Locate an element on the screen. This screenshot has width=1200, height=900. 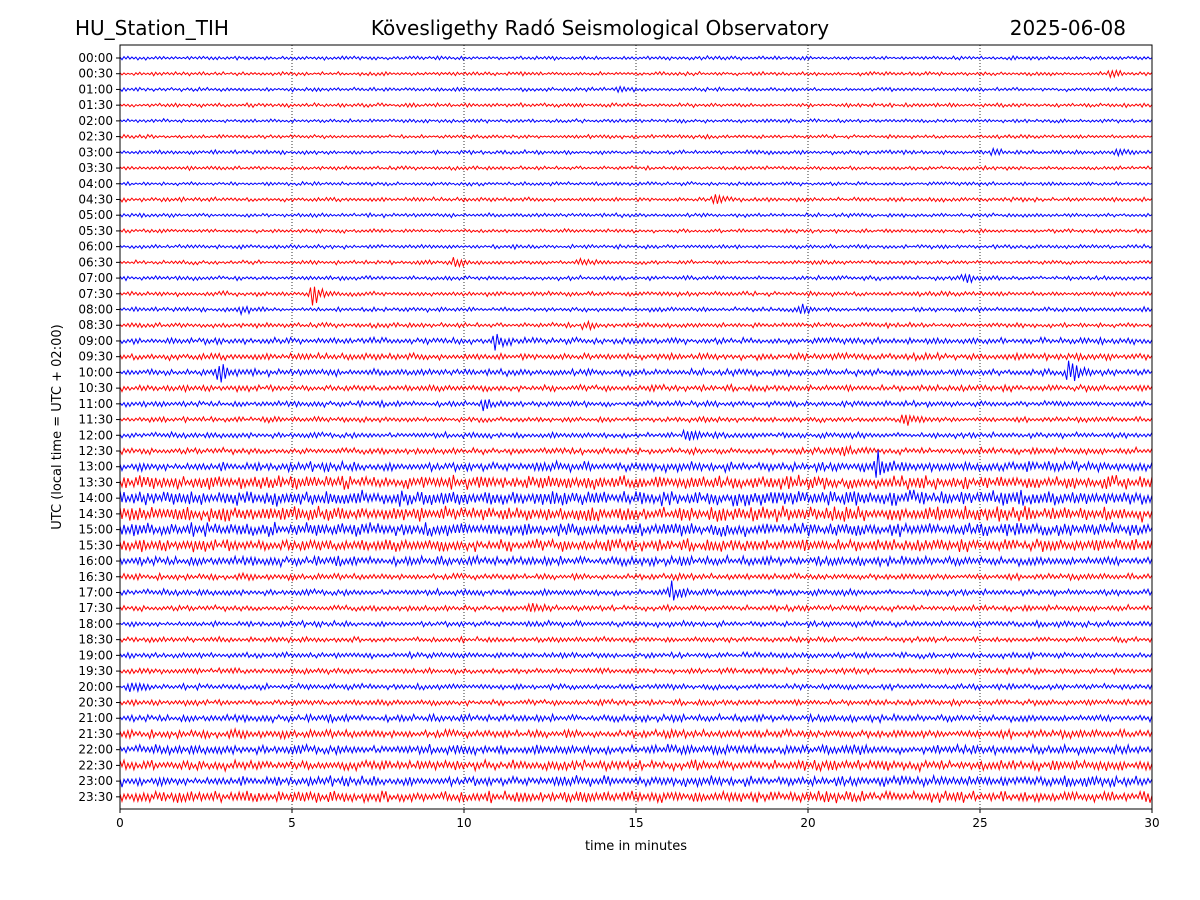
y-tick-label: 12:30 is located at coordinates (95, 451).